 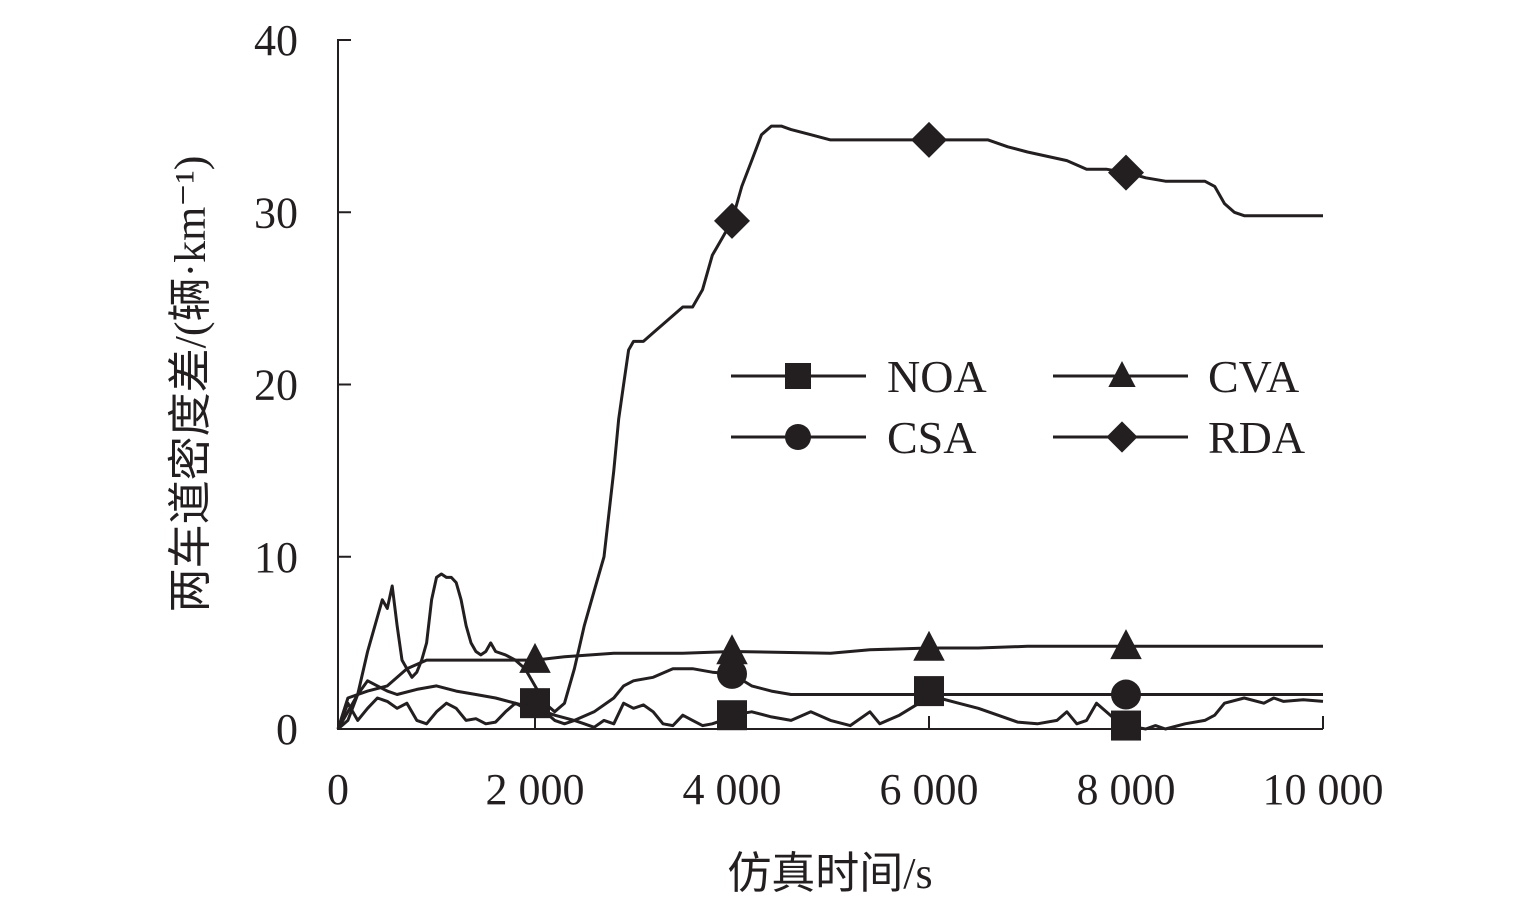 What do you see at coordinates (276, 40) in the screenshot?
I see `y-tick-label: 40` at bounding box center [276, 40].